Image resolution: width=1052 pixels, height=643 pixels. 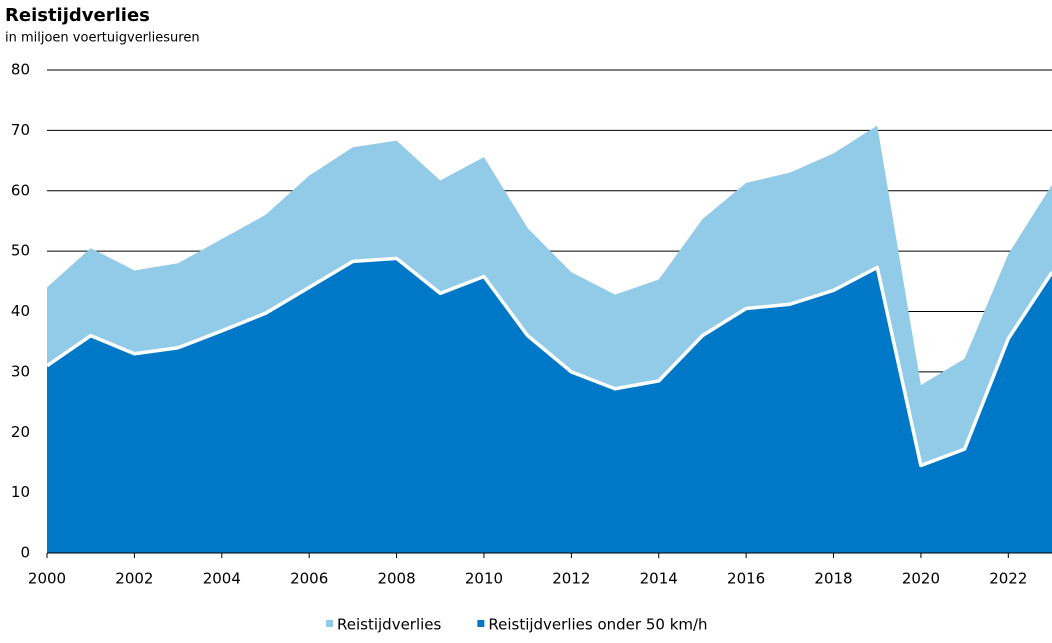 I want to click on x-tick-label: 2014, so click(x=659, y=579).